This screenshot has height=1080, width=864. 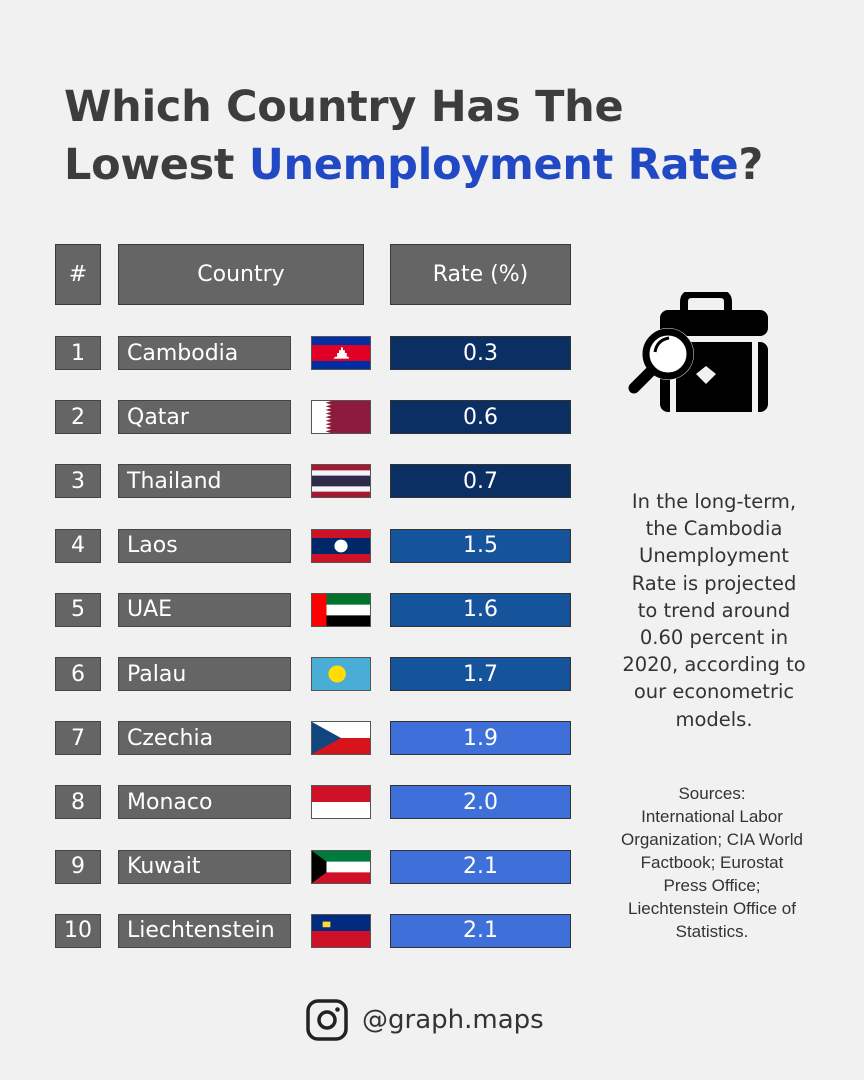 What do you see at coordinates (78, 545) in the screenshot?
I see `rank-cell: 4` at bounding box center [78, 545].